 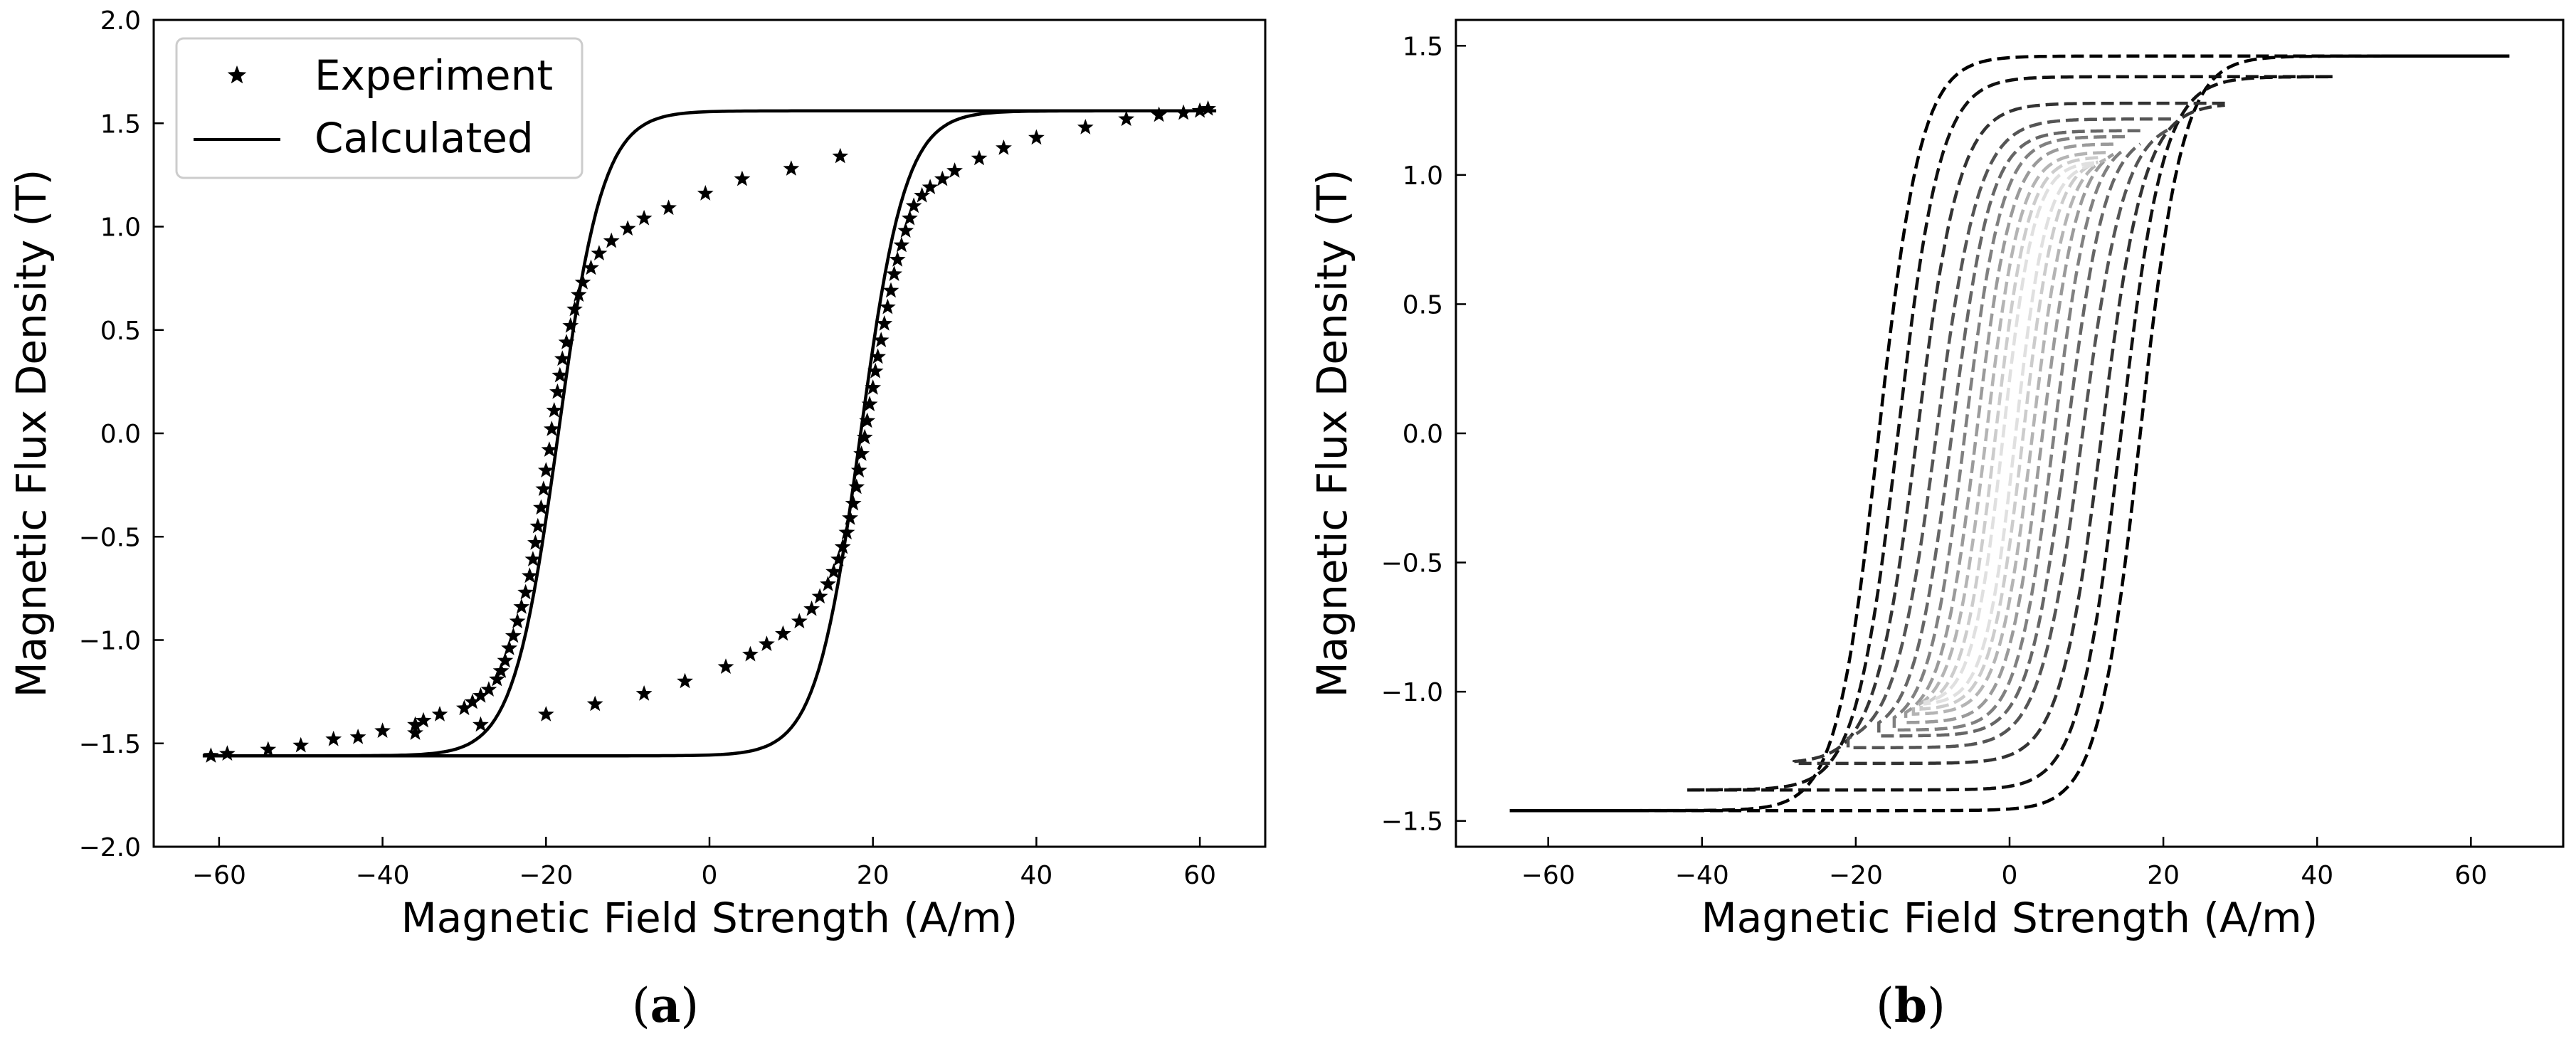 I want to click on panel-b-x-tick-label: −60, so click(x=1548, y=875).